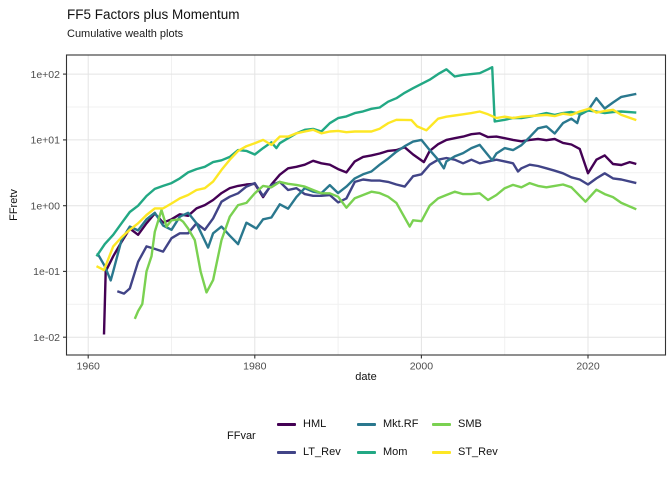 The height and width of the screenshot is (480, 672). I want to click on legend-item-st-rev: ST_Rev, so click(465, 452).